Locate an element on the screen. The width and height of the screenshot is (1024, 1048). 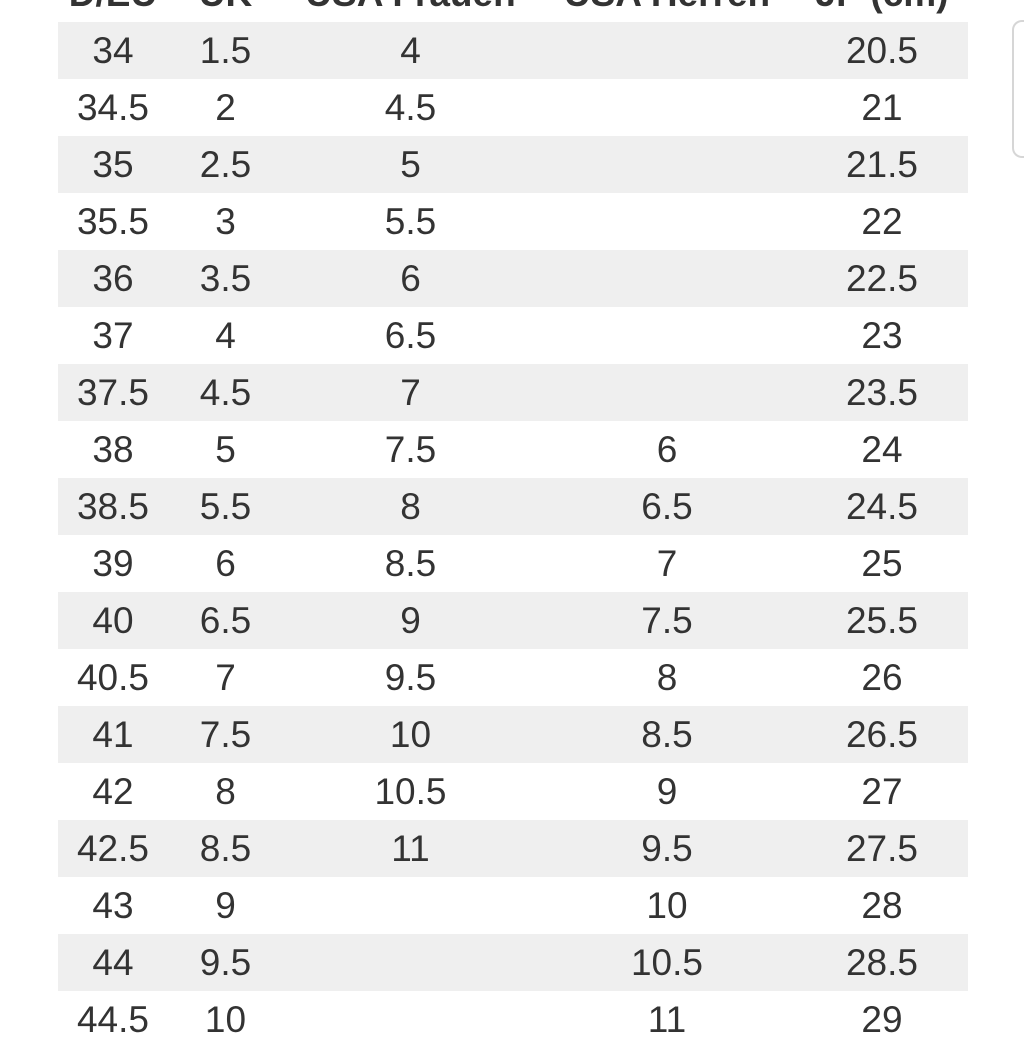
table-row: 35 2.5 5 21.5 is located at coordinates (513, 164).